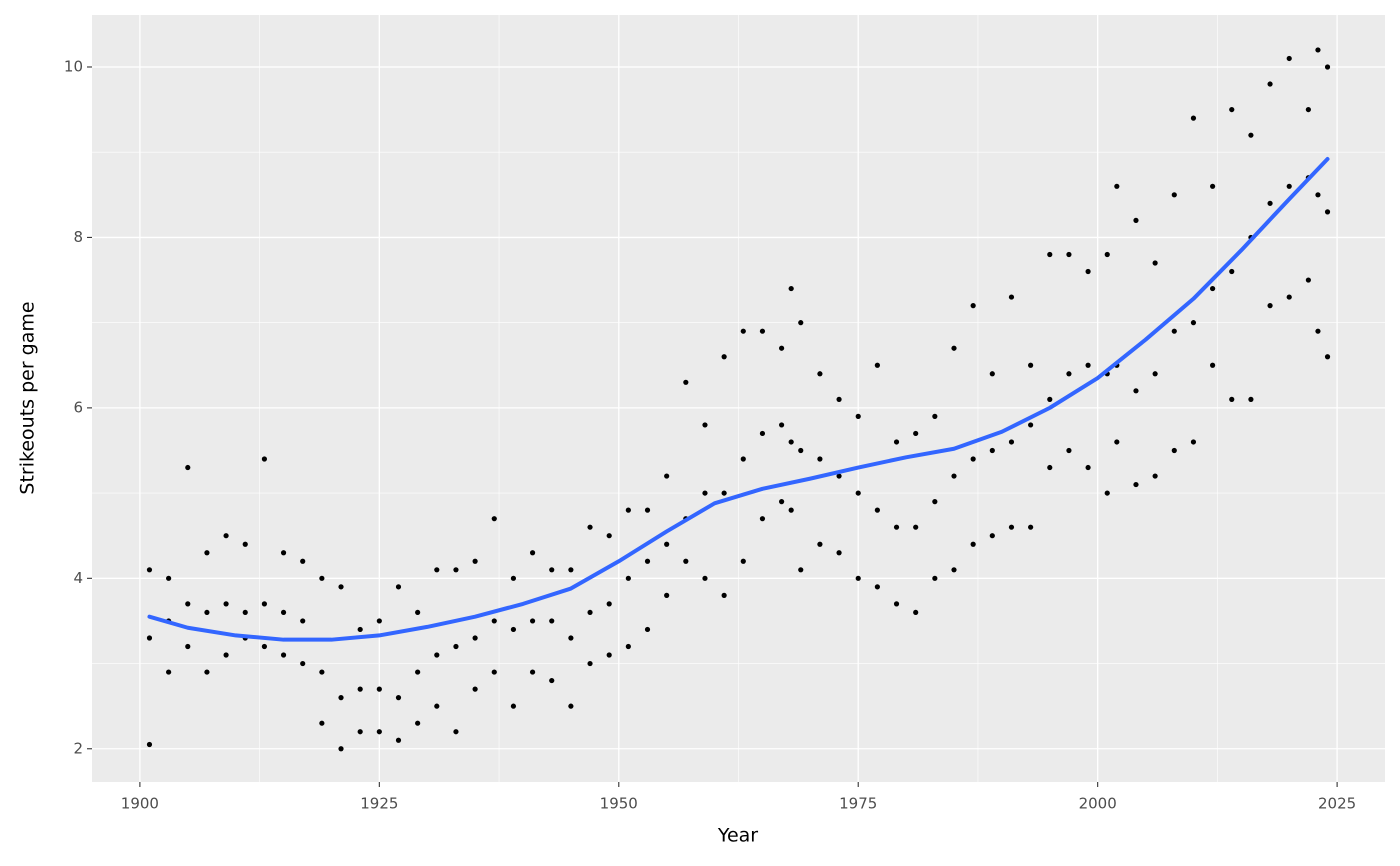  I want to click on x-tick-label: 1900, so click(140, 804).